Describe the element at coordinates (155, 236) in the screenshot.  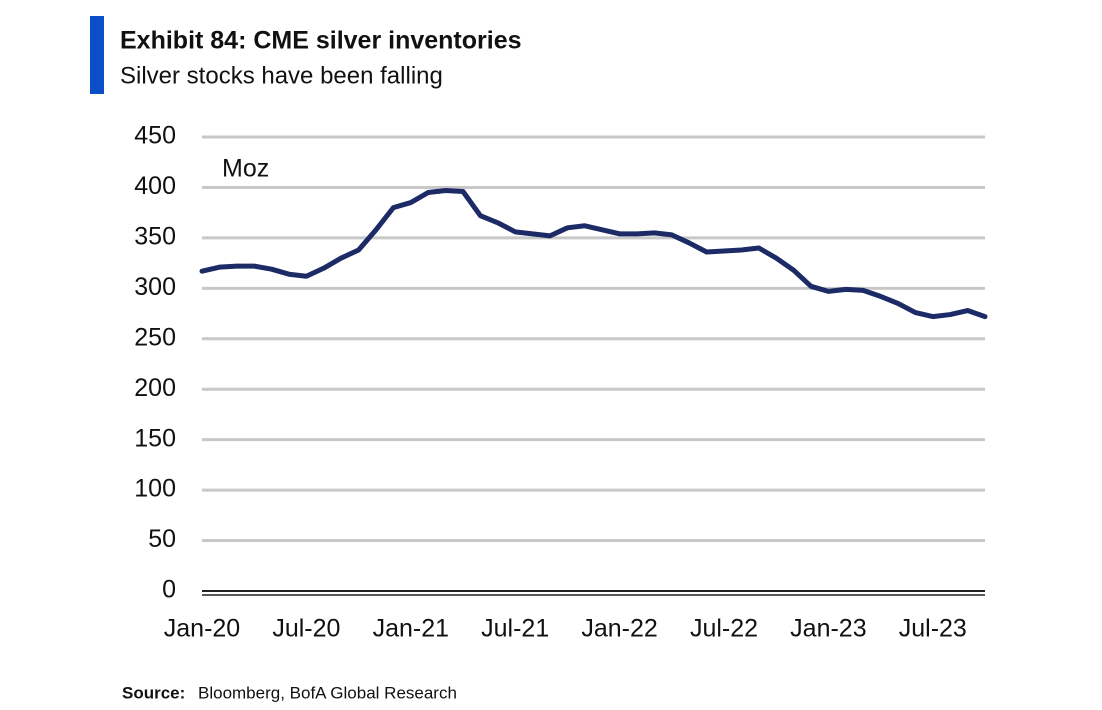
I see `y-tick-label: 350` at that location.